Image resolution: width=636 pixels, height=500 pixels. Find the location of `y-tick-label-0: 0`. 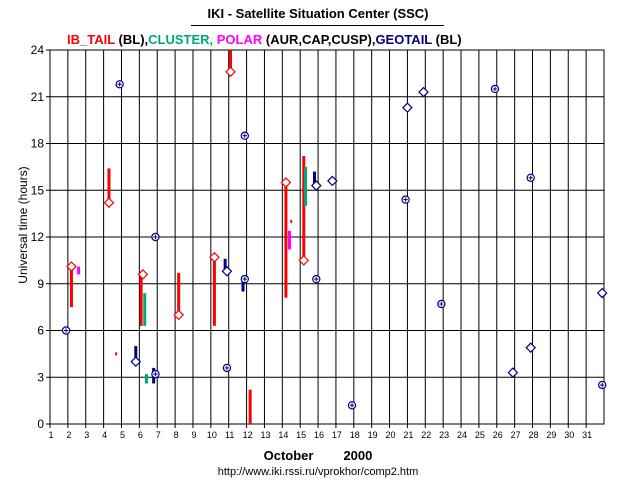

y-tick-label-0: 0 is located at coordinates (40, 424).